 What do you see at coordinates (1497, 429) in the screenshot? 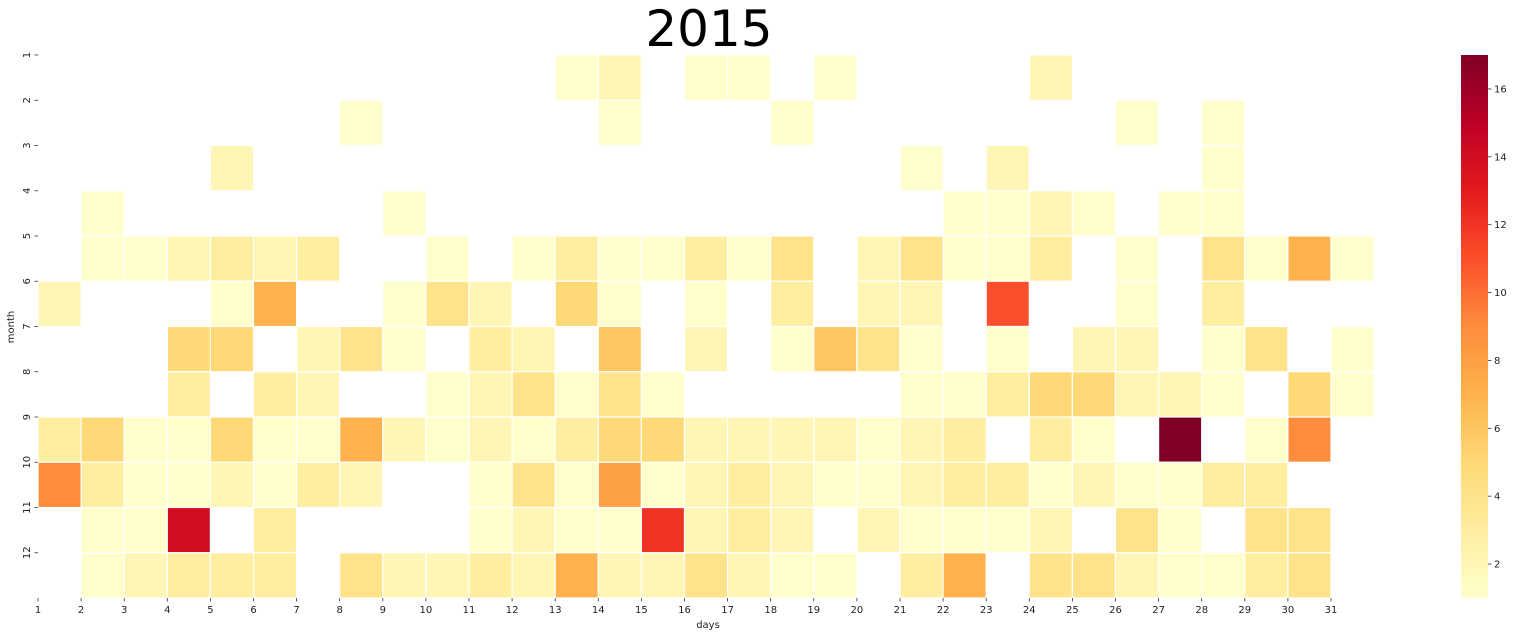
I see `colorbar-tick-label: 6` at bounding box center [1497, 429].